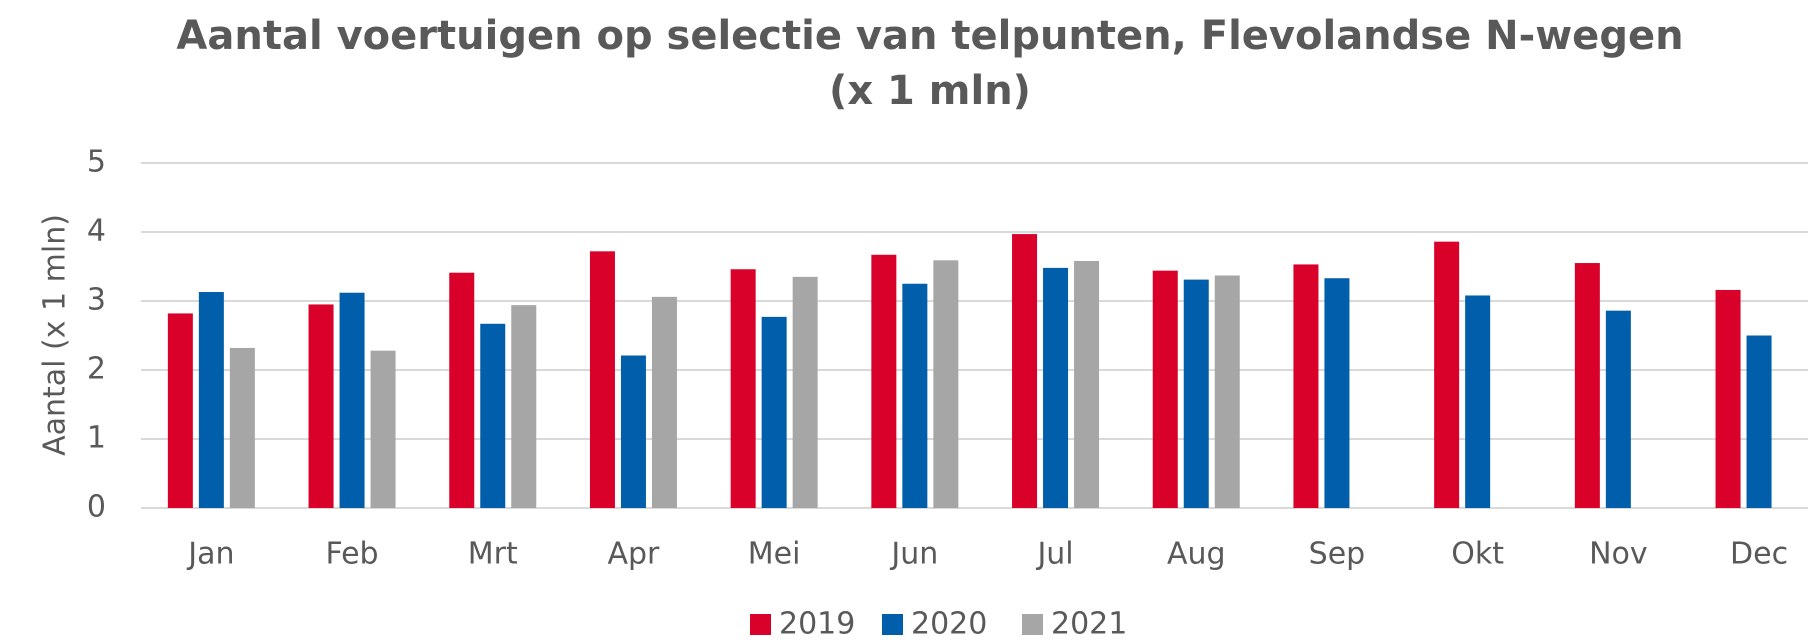 This screenshot has width=1808, height=640. I want to click on x-tick-label: Jan, so click(210, 554).